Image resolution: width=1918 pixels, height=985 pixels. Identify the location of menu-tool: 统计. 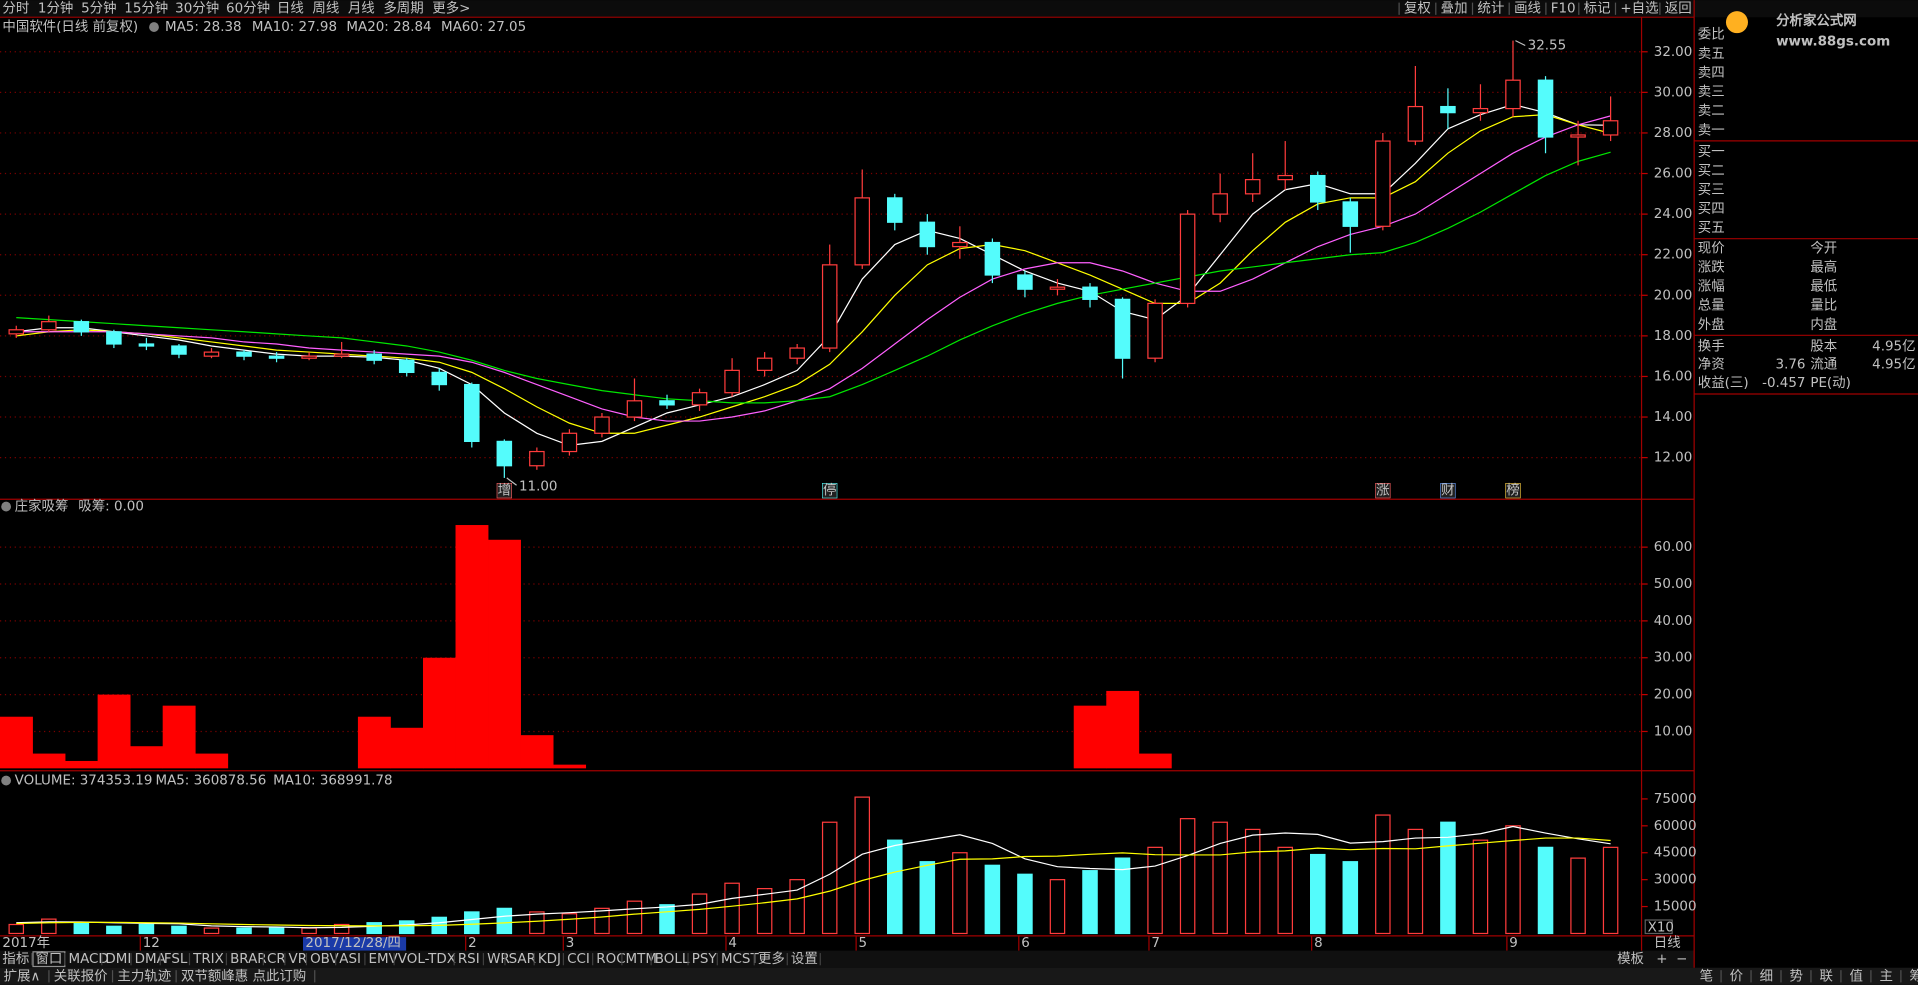
(1490, 9).